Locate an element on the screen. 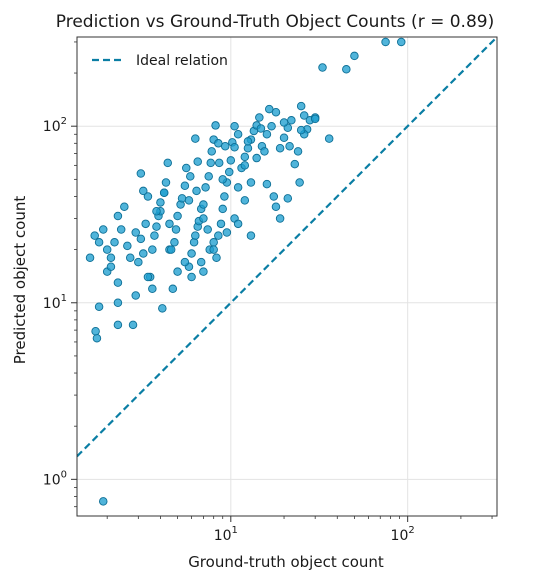 The image size is (550, 577). x-axis-label: Ground-truth object count is located at coordinates (286, 562).